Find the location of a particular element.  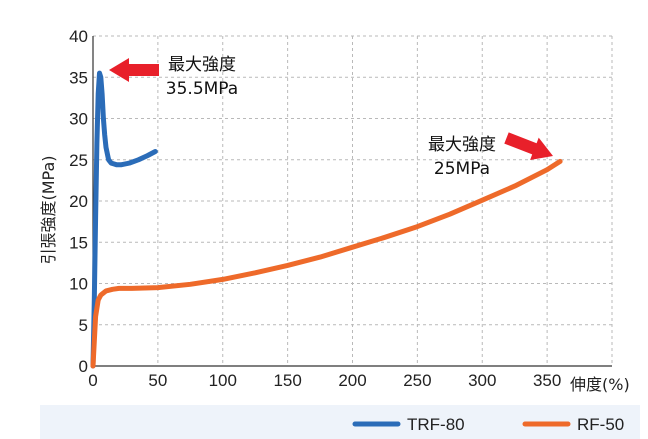

y-tick-label: 5 is located at coordinates (83, 325).